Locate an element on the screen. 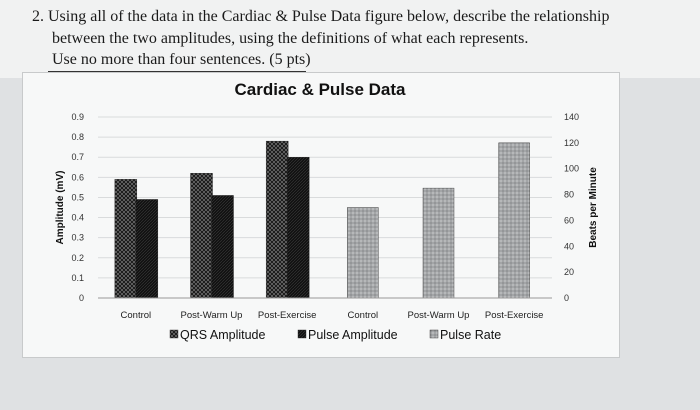 The height and width of the screenshot is (410, 700). y2-tick-label: 60 is located at coordinates (569, 220).